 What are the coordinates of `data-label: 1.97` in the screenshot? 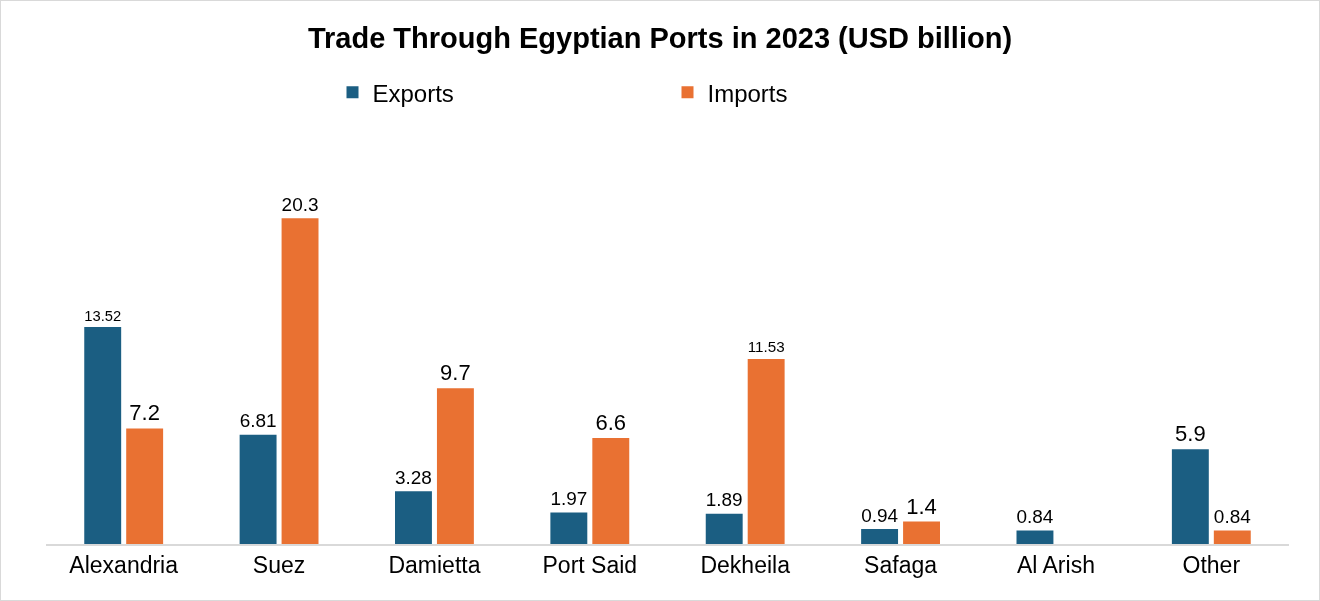 It's located at (569, 499).